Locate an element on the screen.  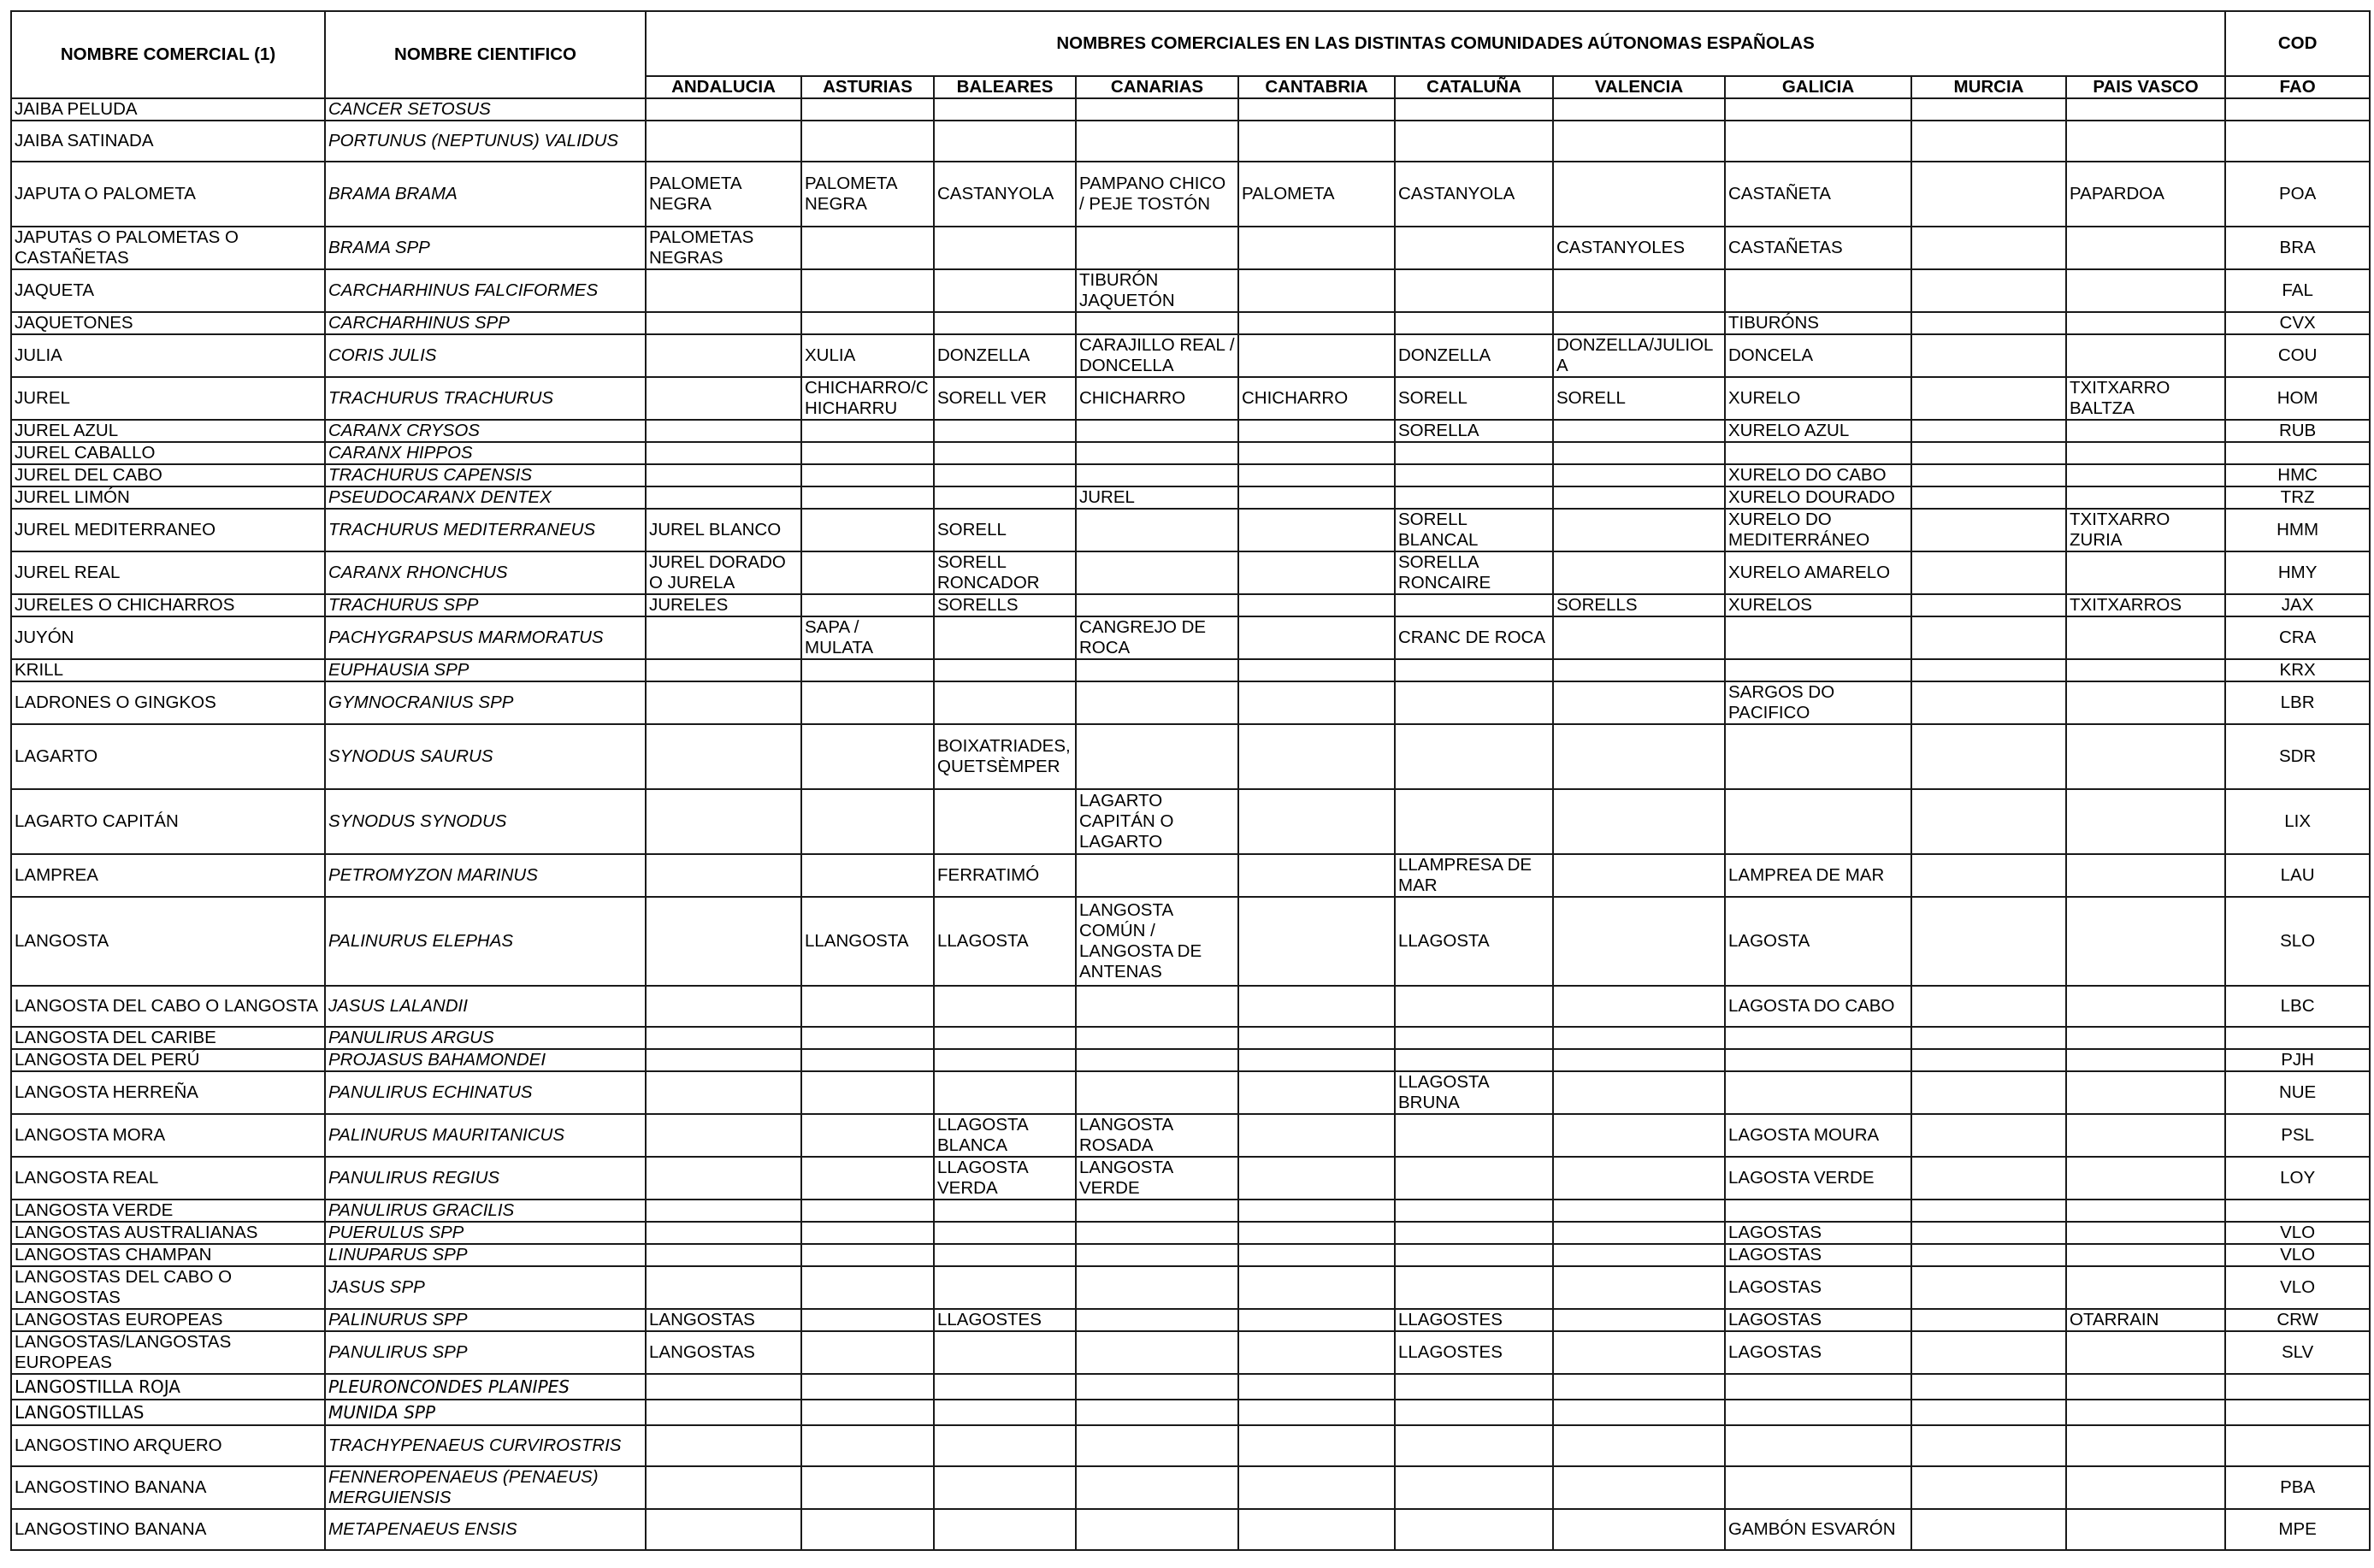
cell-nombre-cientifico: TRACHURUS SPP is located at coordinates (485, 605).